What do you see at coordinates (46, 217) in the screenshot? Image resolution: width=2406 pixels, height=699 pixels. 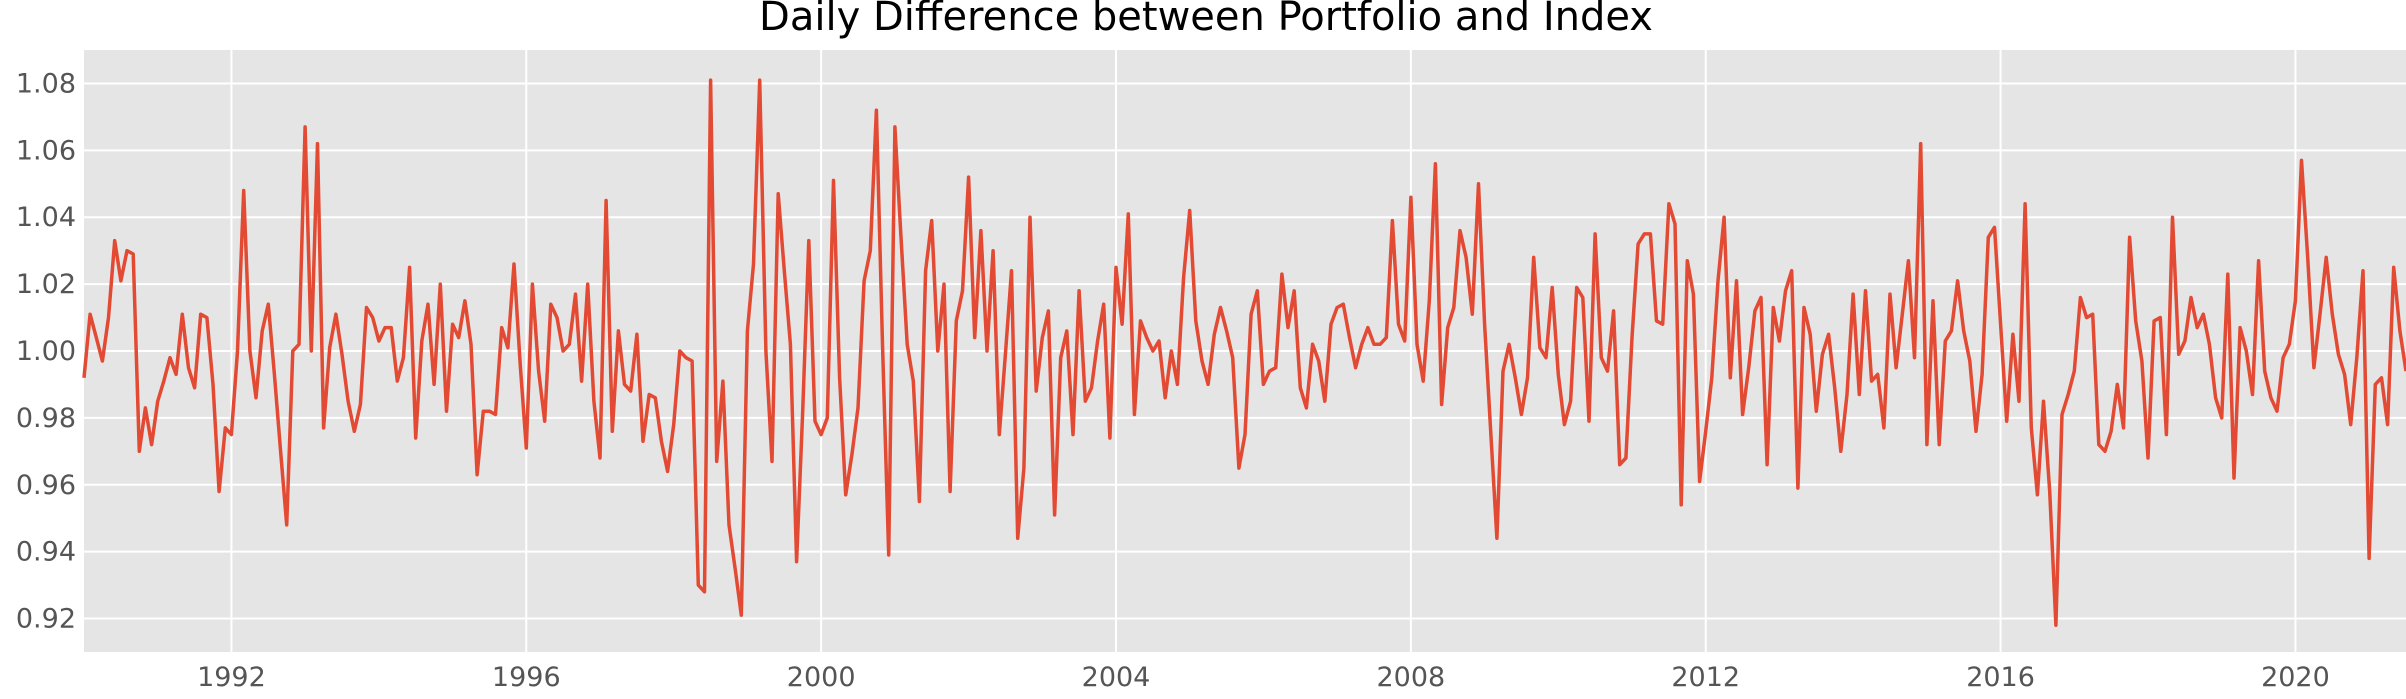 I see `y-tick-label: 1.04` at bounding box center [46, 217].